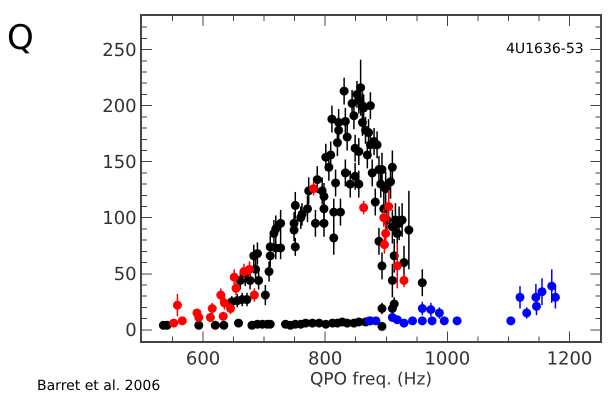  I want to click on y-tick-label: 0, so click(131, 331).